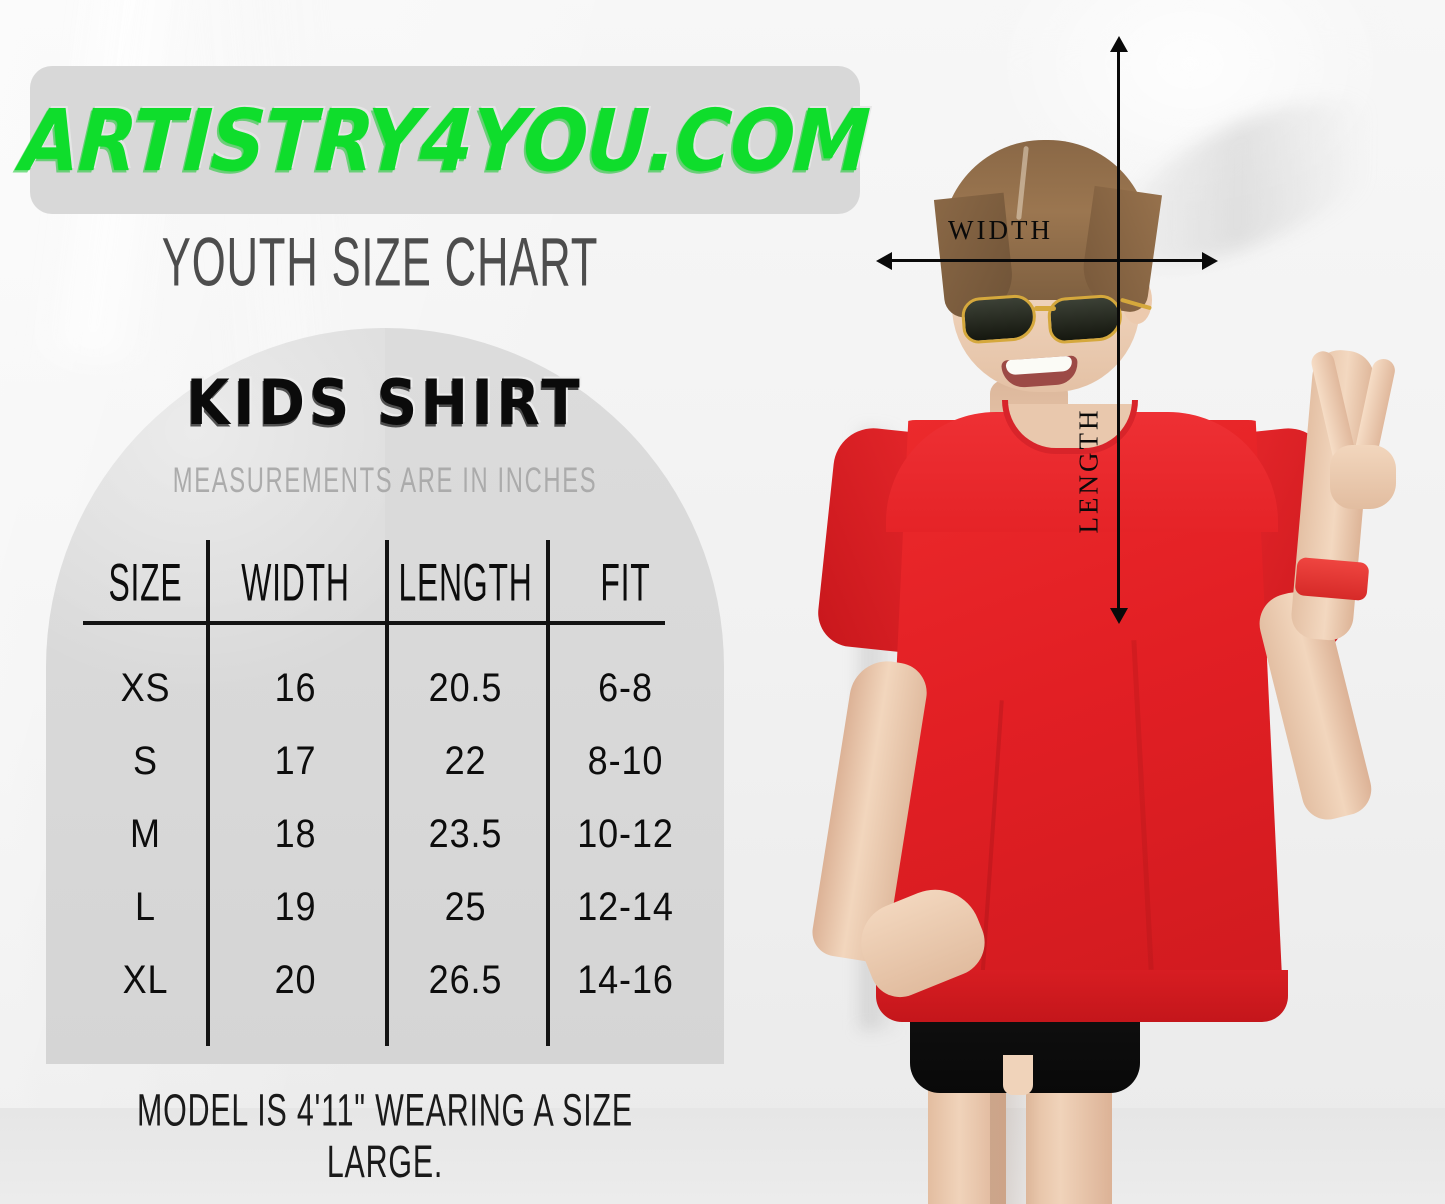  What do you see at coordinates (295, 833) in the screenshot?
I see `cell-width: 18` at bounding box center [295, 833].